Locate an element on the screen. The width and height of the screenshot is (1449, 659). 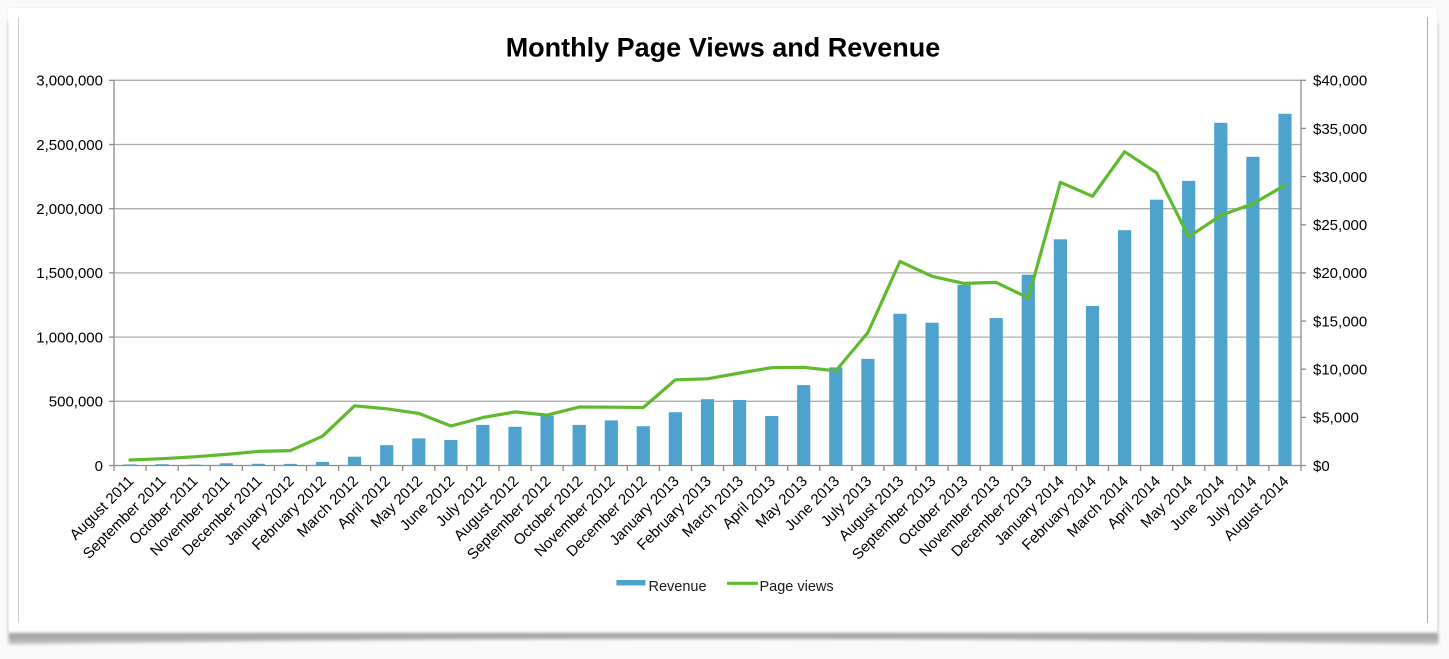
svg-text: 2,000,000 is located at coordinates (69, 209).